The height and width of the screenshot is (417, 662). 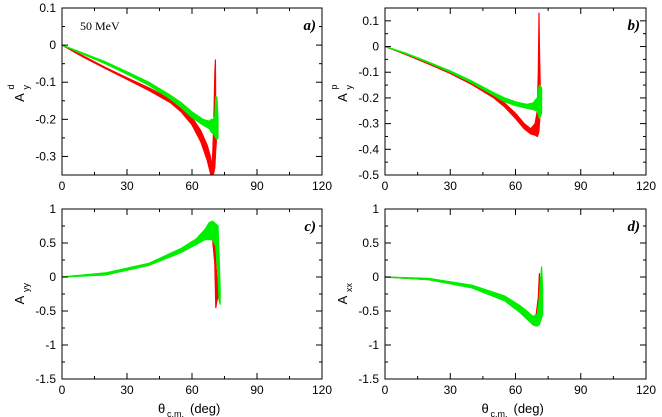 I want to click on panel-label: b), so click(x=634, y=26).